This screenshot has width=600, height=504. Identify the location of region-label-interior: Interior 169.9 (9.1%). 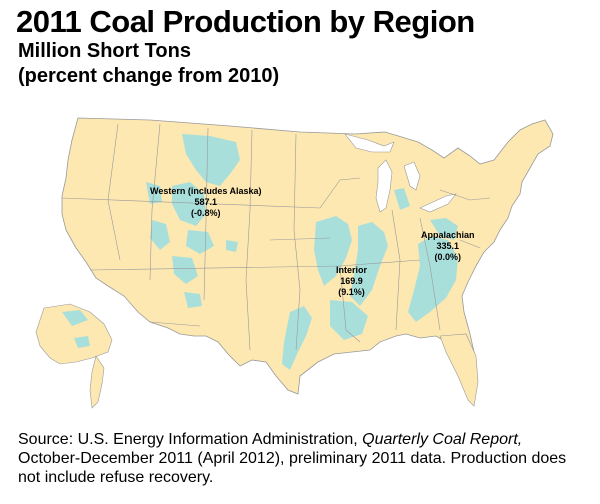
(351, 281).